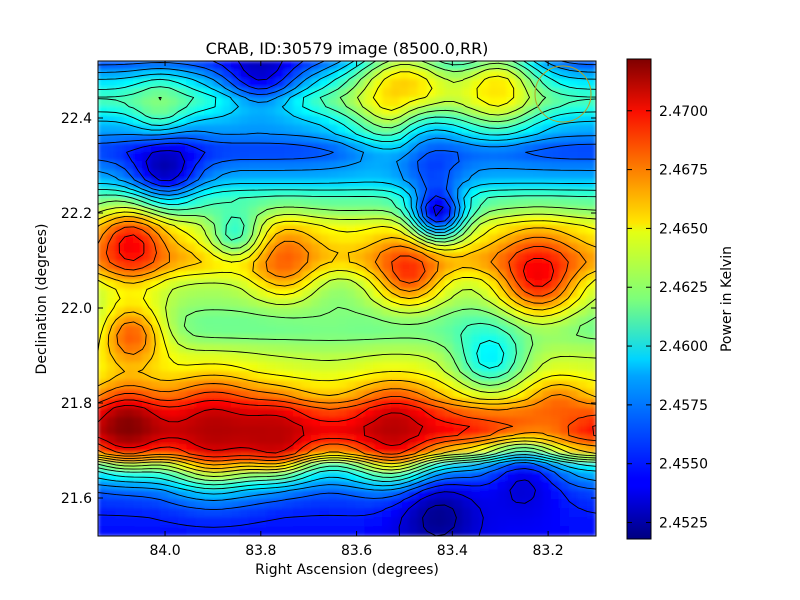 Image resolution: width=800 pixels, height=600 pixels. I want to click on x-tick-label: 83.6, so click(356, 551).